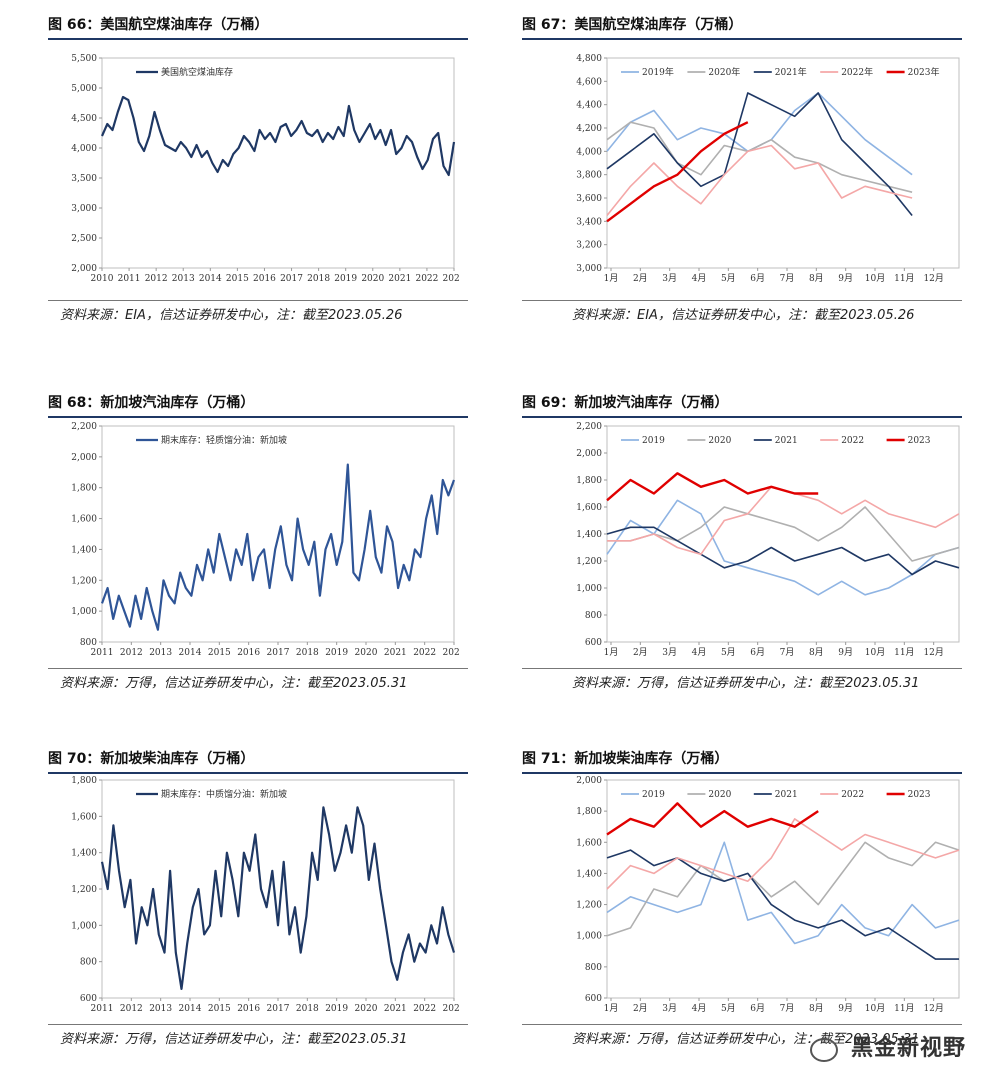  Describe the element at coordinates (336, 653) in the screenshot. I see `x-tick-label: 2019` at that location.